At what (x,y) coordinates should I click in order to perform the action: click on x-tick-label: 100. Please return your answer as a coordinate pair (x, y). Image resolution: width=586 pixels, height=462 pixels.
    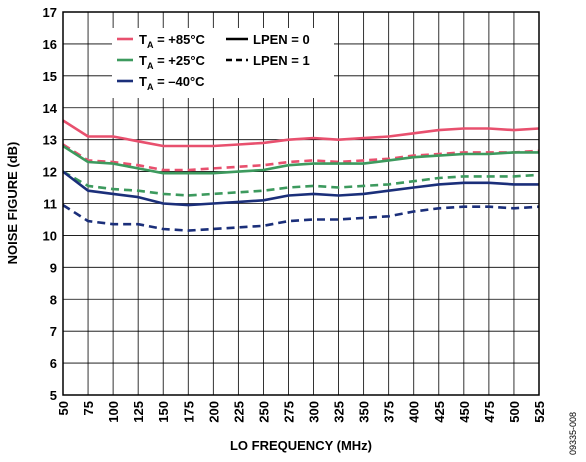
    Looking at the image, I should click on (113, 412).